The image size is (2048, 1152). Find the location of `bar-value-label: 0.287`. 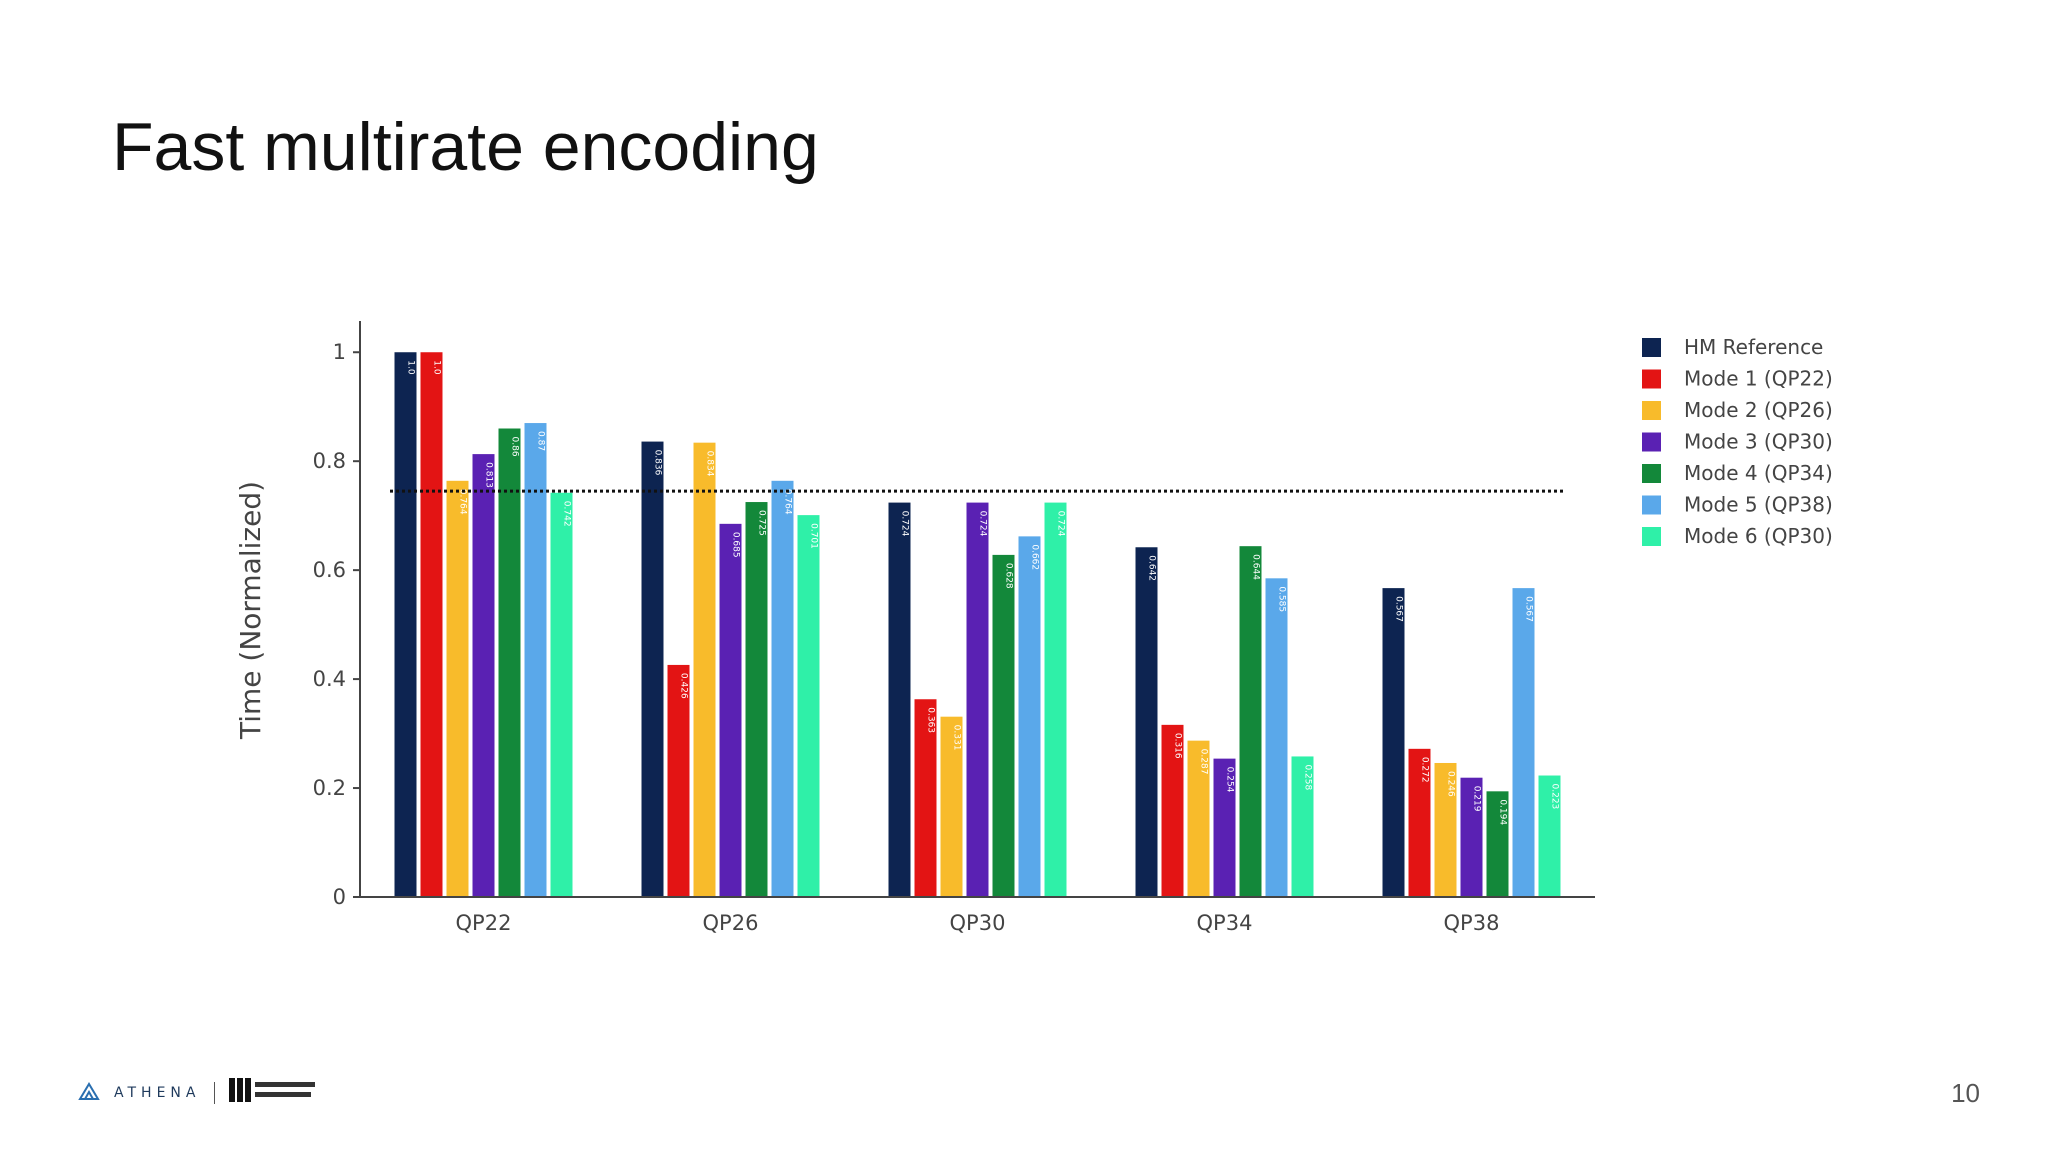

bar-value-label: 0.287 is located at coordinates (1204, 762).